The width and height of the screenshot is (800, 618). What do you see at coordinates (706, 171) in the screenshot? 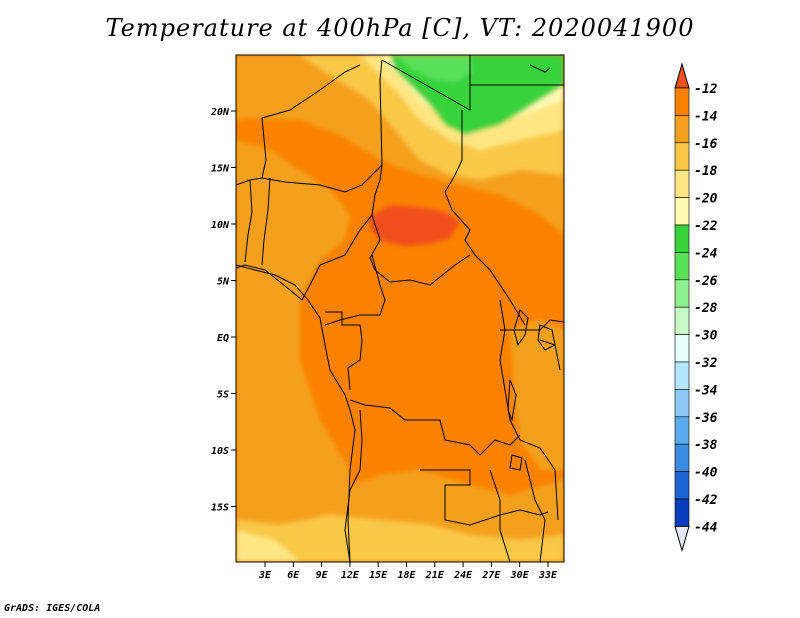
I see `colorbar-label: -18` at bounding box center [706, 171].